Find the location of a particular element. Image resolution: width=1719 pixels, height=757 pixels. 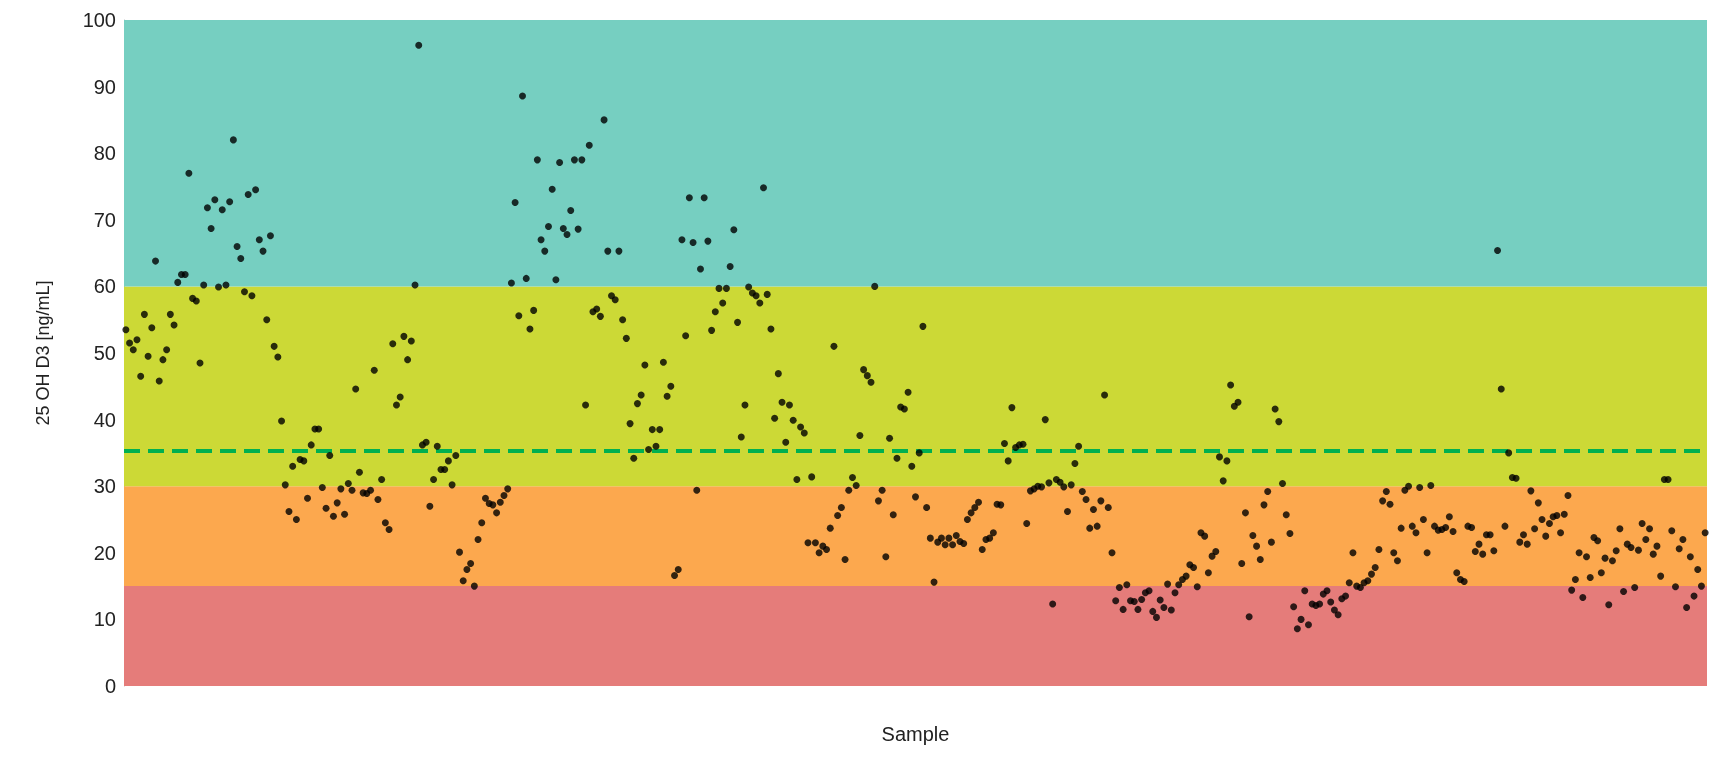

y-tick-label: 60 is located at coordinates (104, 286).